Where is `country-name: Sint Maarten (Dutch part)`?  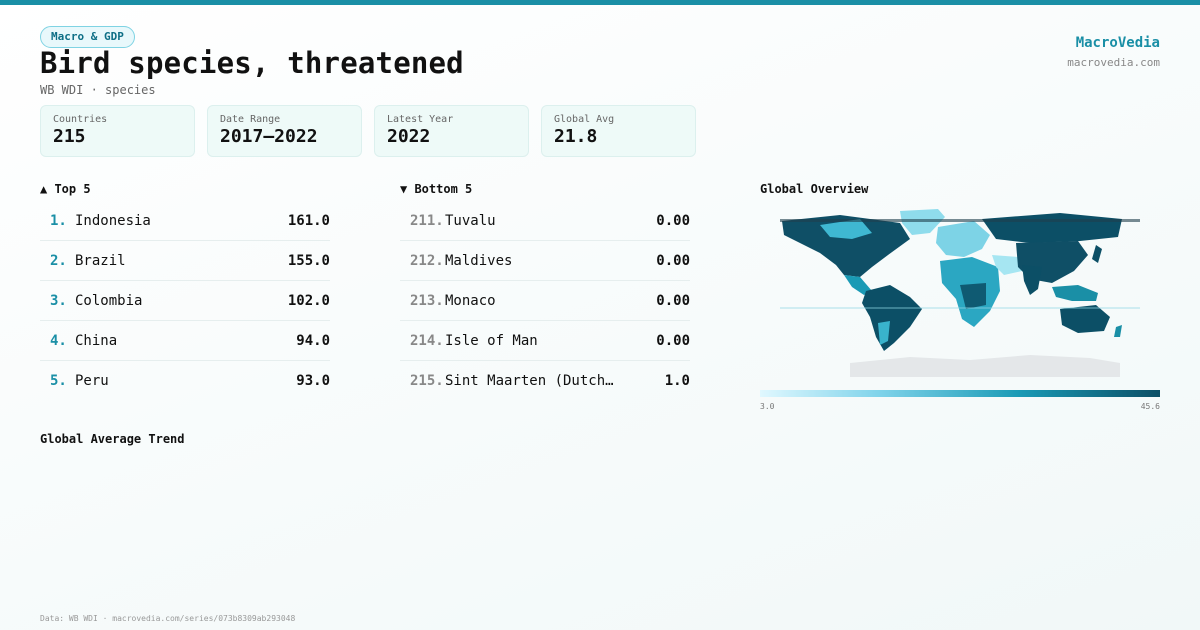 country-name: Sint Maarten (Dutch part) is located at coordinates (532, 381).